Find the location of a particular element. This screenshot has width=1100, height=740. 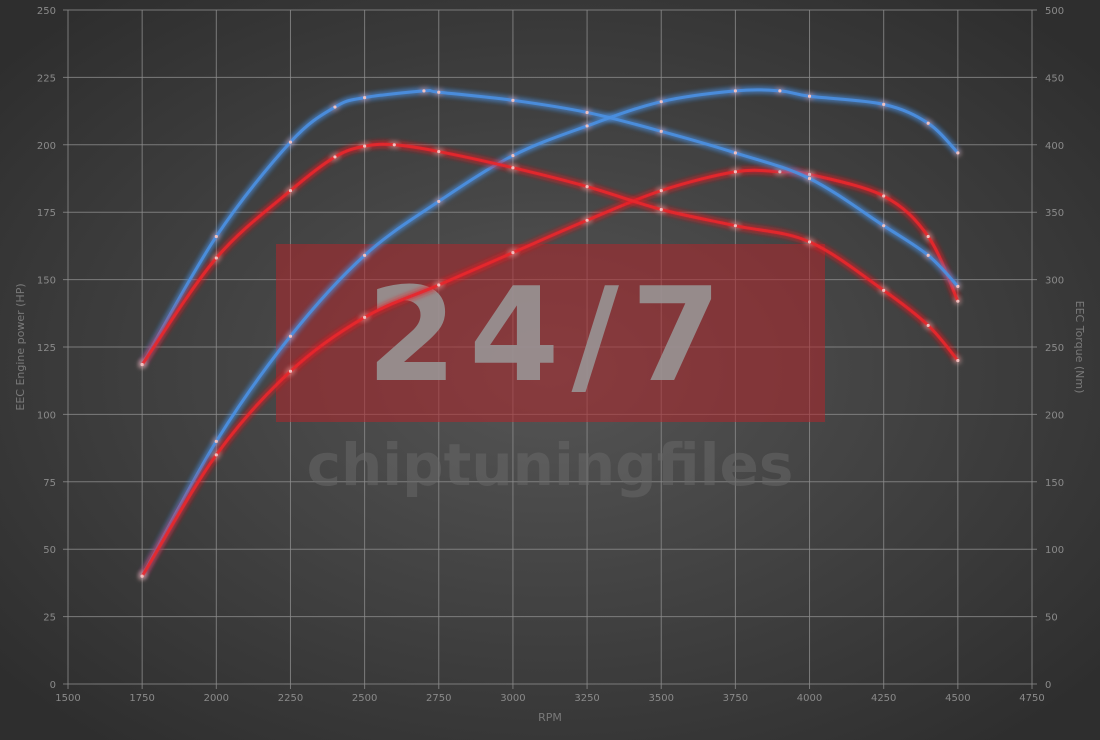

x-tick-label: 4500 is located at coordinates (957, 698).